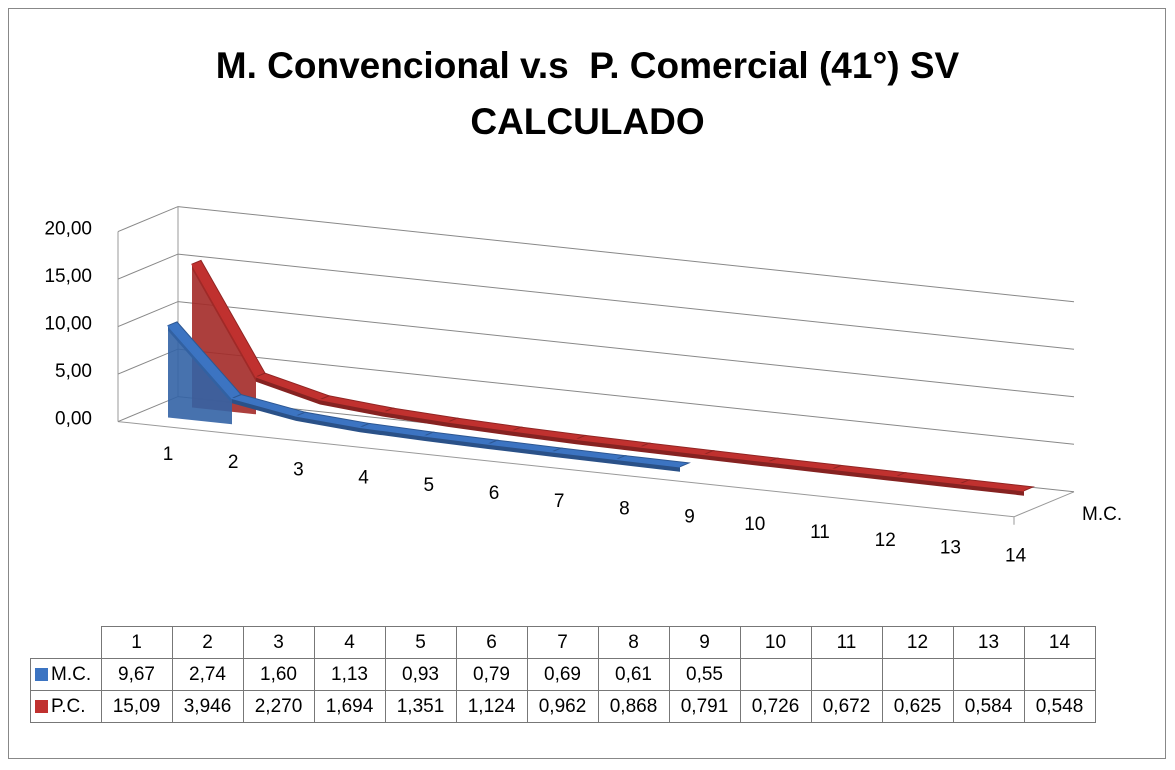 This screenshot has height=770, width=1175. I want to click on table-cell: 0,726, so click(775, 706).